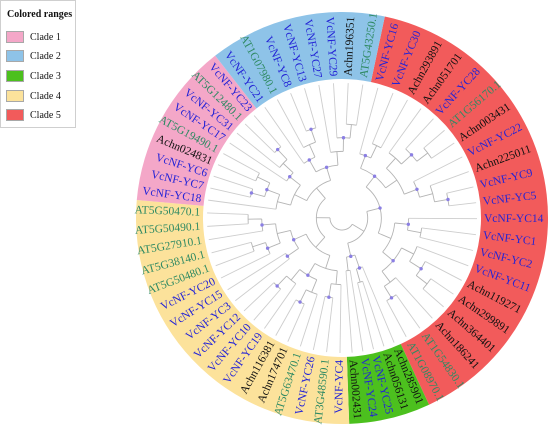 The width and height of the screenshot is (550, 431). I want to click on legend-item-clade-2: Clade 2, so click(33, 56).